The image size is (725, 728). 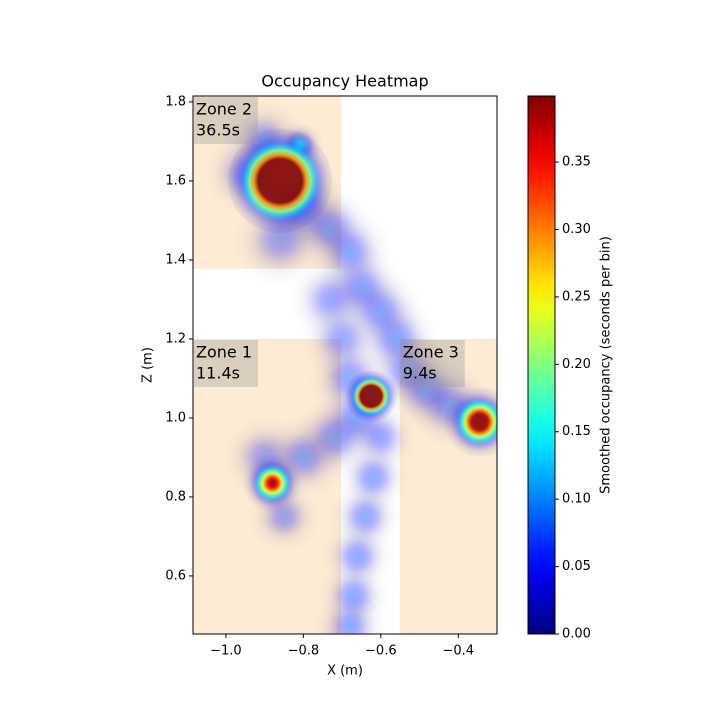 I want to click on y-tick-label: 1.8, so click(x=175, y=101).